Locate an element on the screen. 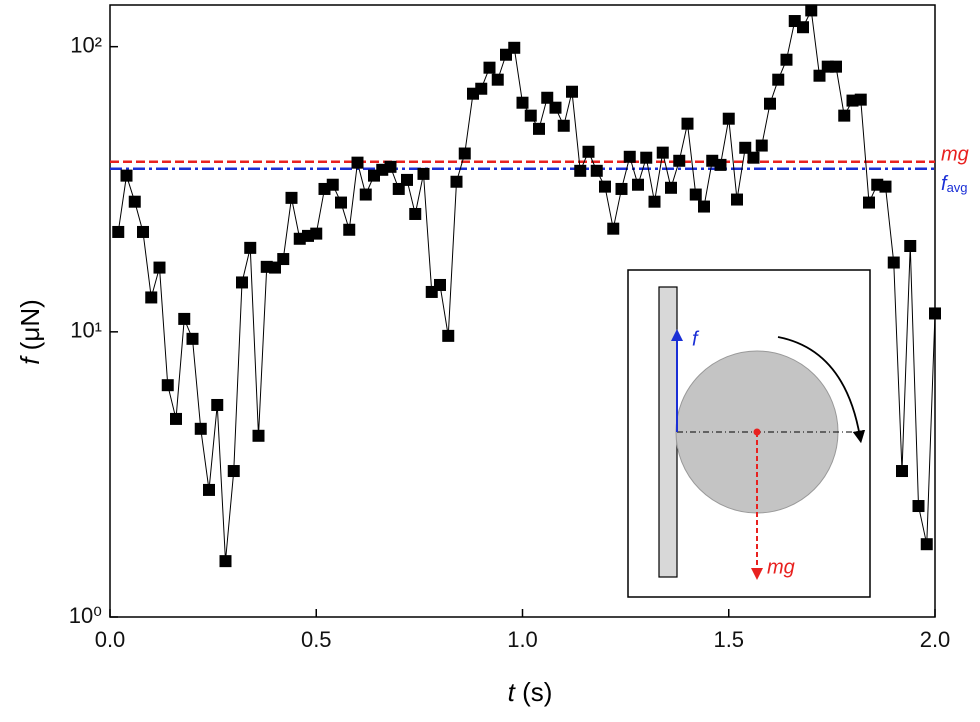 Image resolution: width=980 pixels, height=722 pixels. y-axis-label: f (μN) is located at coordinates (30, 332).